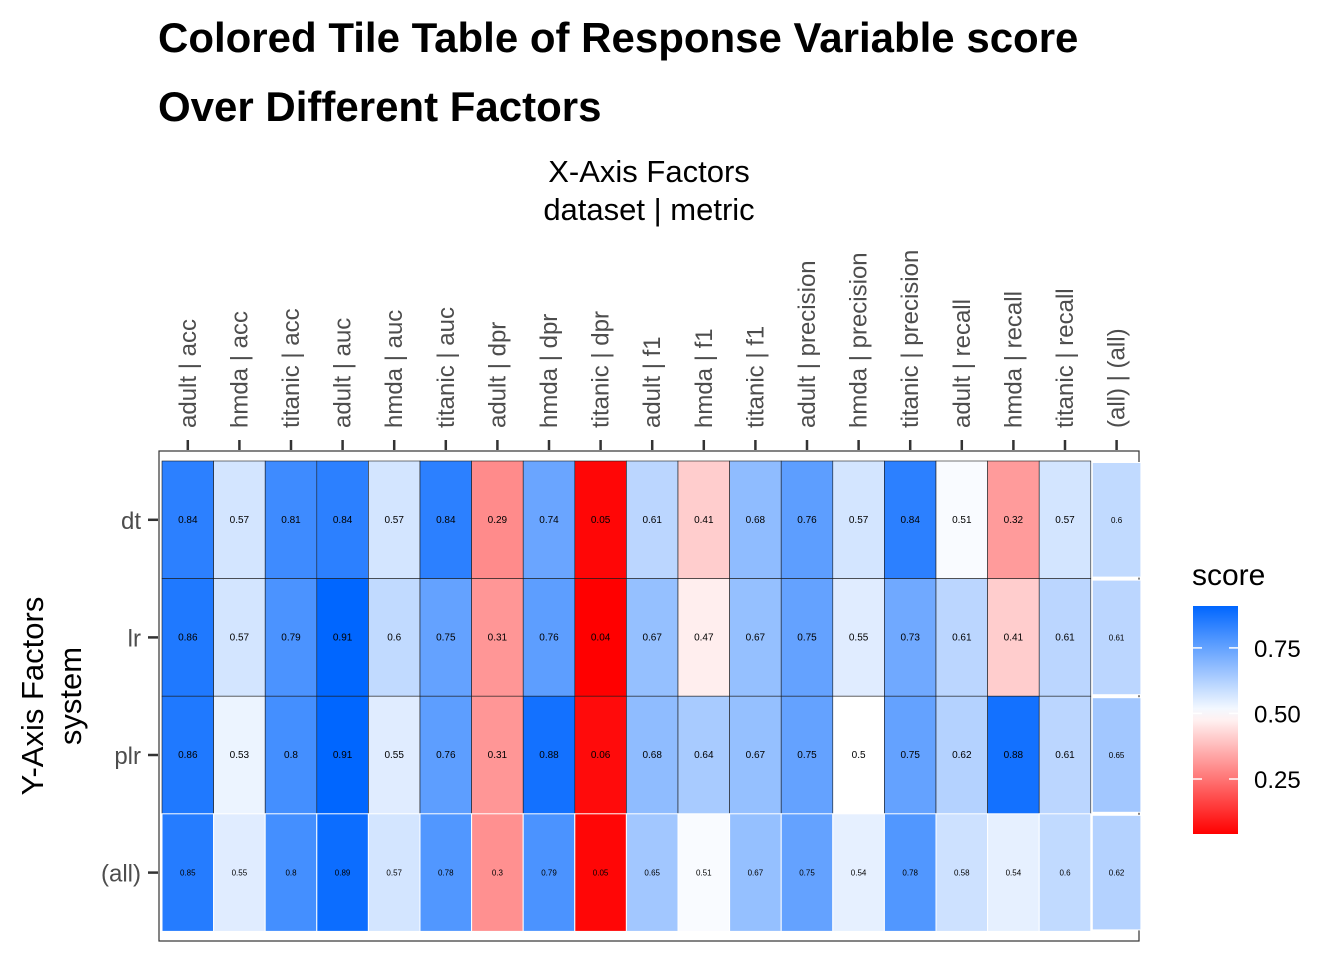  I want to click on cell-value-label: 0.06, so click(601, 755).